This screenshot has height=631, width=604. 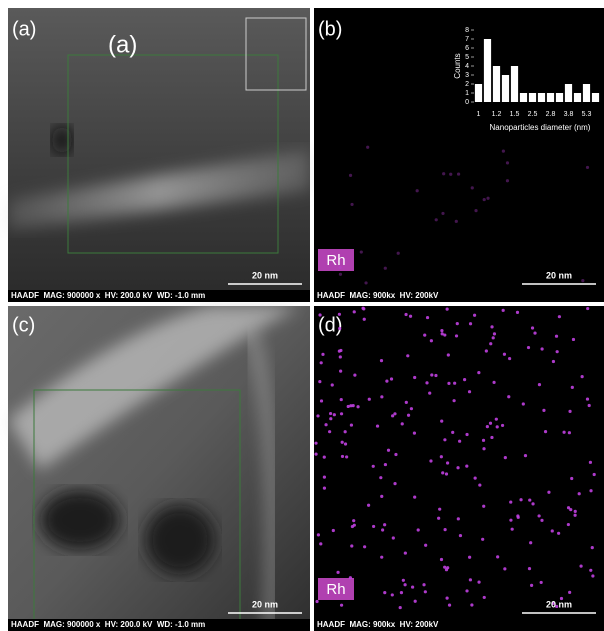 What do you see at coordinates (122, 44) in the screenshot?
I see `panel-heading: (a)` at bounding box center [122, 44].